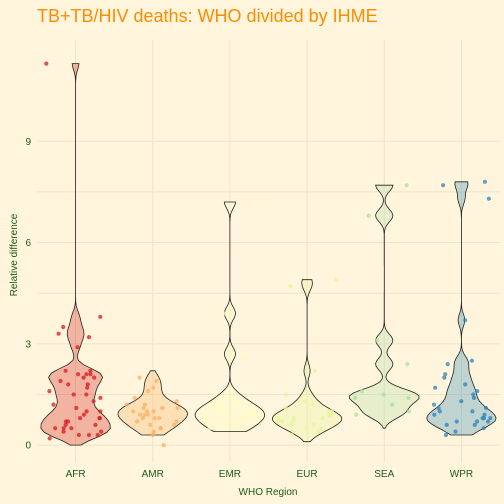 The width and height of the screenshot is (504, 504). I want to click on x-tick-label: AMR, so click(153, 474).